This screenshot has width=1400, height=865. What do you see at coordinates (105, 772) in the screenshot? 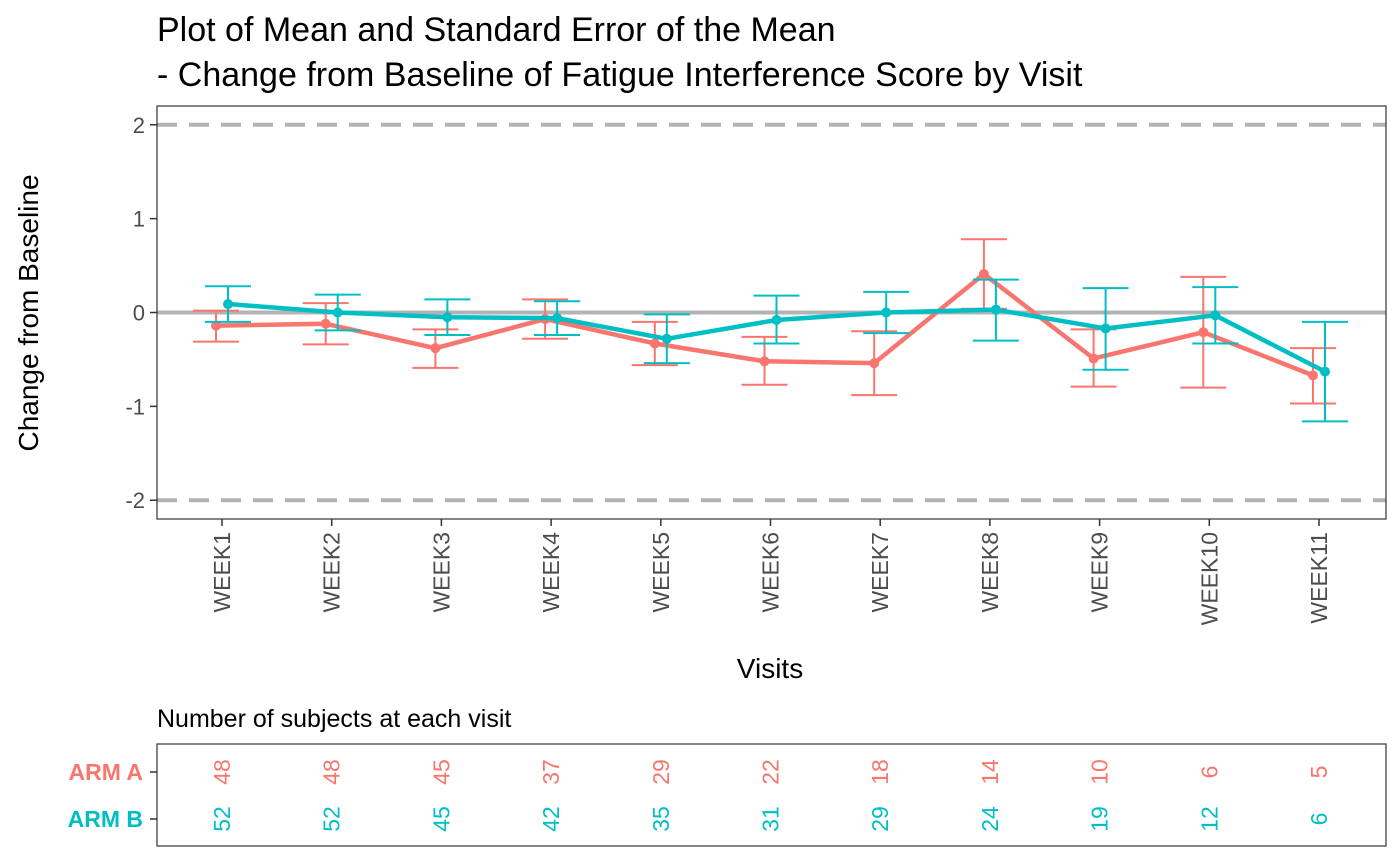
I see `risk-table-row-label-arm-a: ARM A` at bounding box center [105, 772].